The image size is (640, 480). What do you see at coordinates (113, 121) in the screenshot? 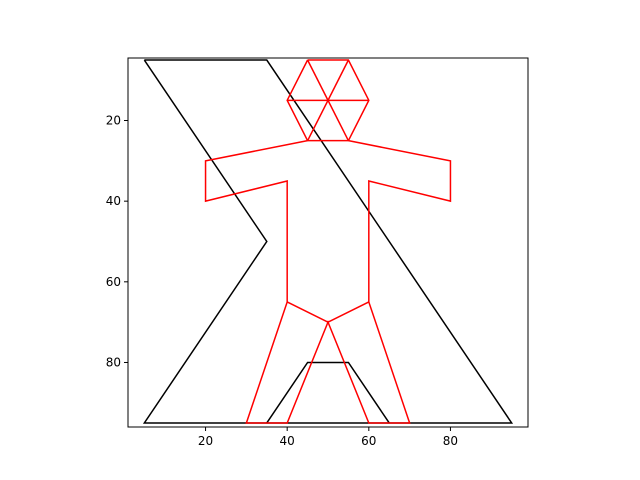
I see `y-tick-label: 20` at bounding box center [113, 121].